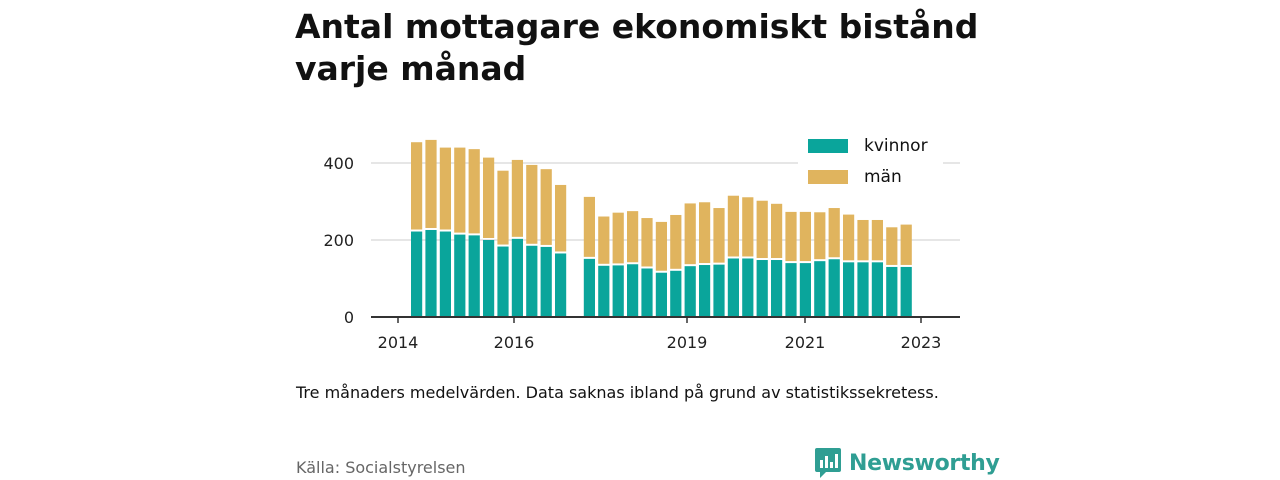 Image resolution: width=1280 pixels, height=480 pixels. I want to click on bars, so click(661, 228).